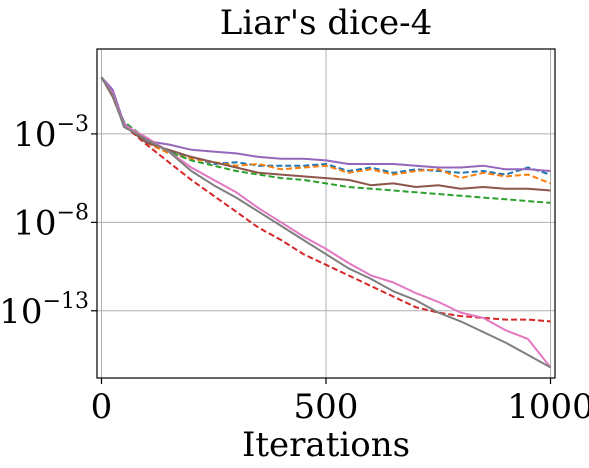 The image size is (589, 468). Describe the element at coordinates (44, 310) in the screenshot. I see `y-tick-label: 10⁻¹³` at that location.